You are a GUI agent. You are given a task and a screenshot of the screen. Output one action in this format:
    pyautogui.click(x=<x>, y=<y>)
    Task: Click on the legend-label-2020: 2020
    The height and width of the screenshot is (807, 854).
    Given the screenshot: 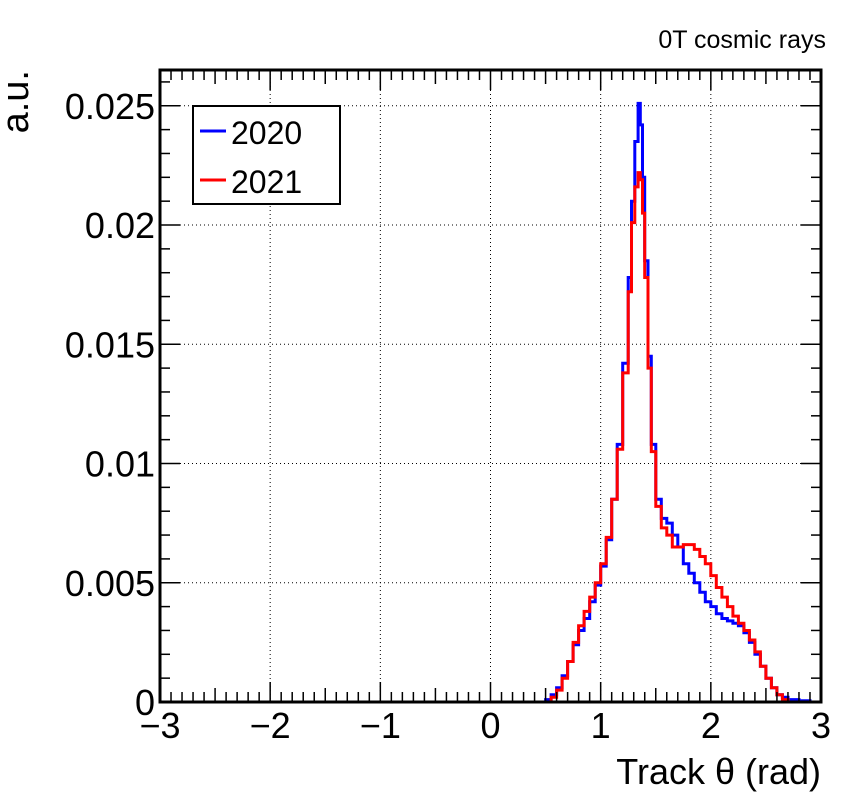 What is the action you would take?
    pyautogui.click(x=266, y=133)
    